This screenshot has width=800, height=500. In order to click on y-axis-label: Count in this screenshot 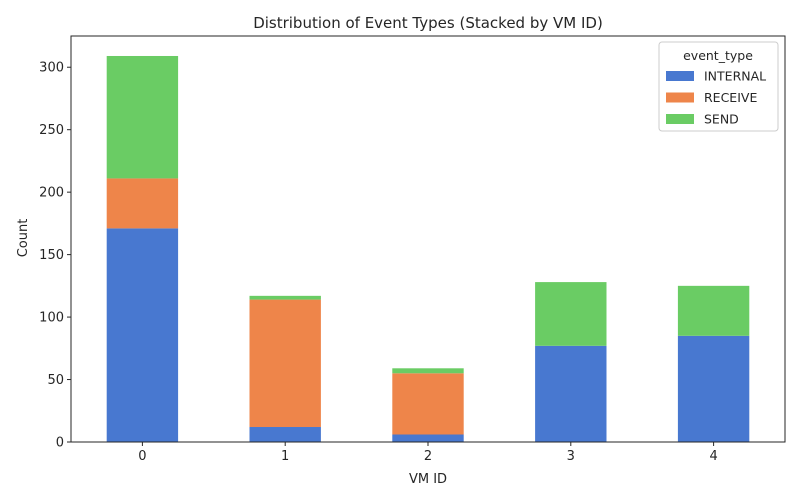, I will do `click(23, 238)`.